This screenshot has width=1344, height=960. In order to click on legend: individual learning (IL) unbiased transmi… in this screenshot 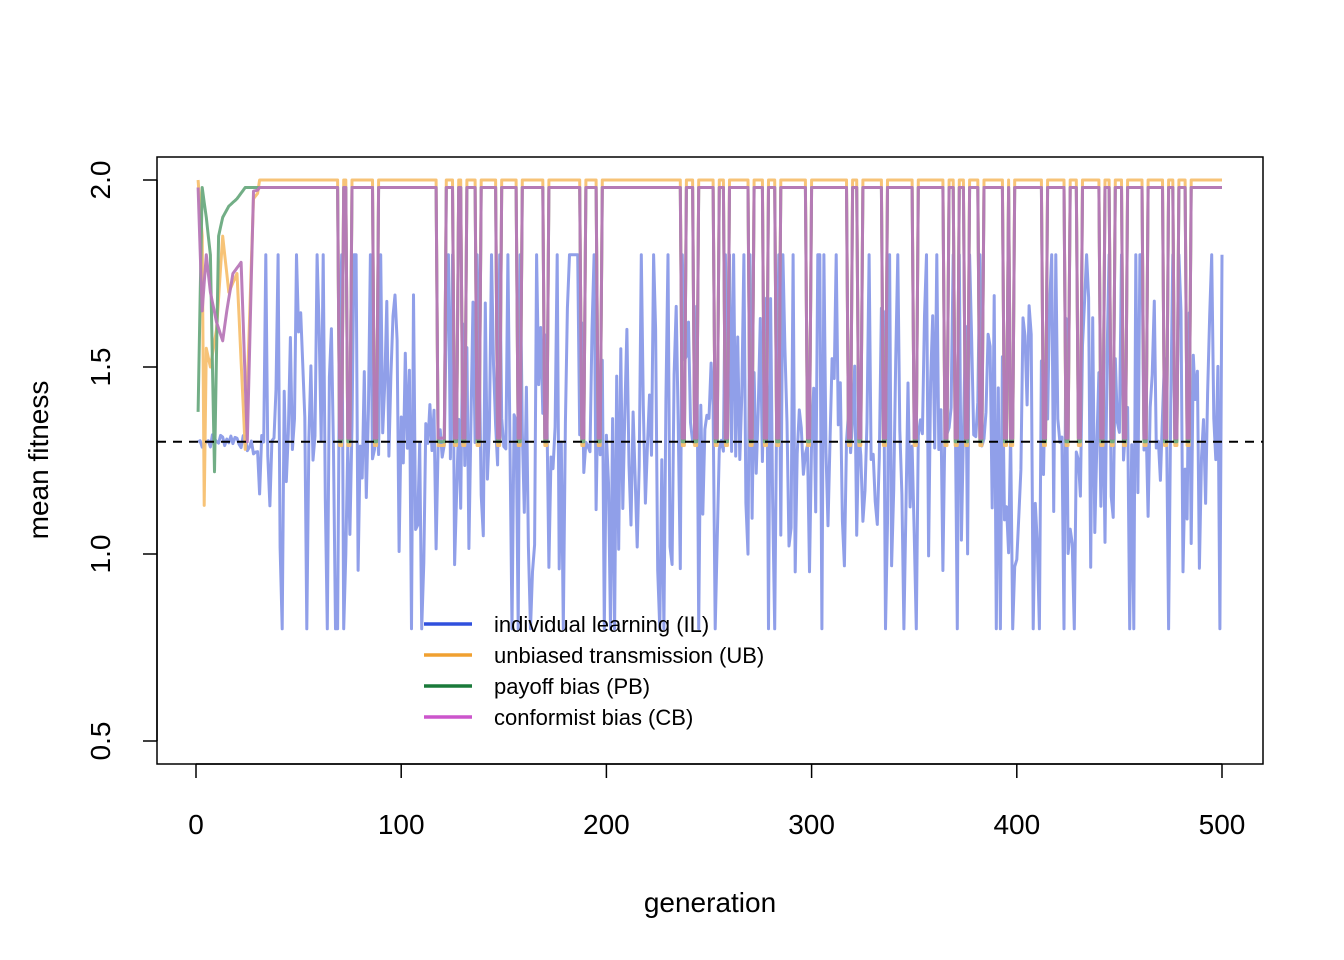, I will do `click(594, 671)`.